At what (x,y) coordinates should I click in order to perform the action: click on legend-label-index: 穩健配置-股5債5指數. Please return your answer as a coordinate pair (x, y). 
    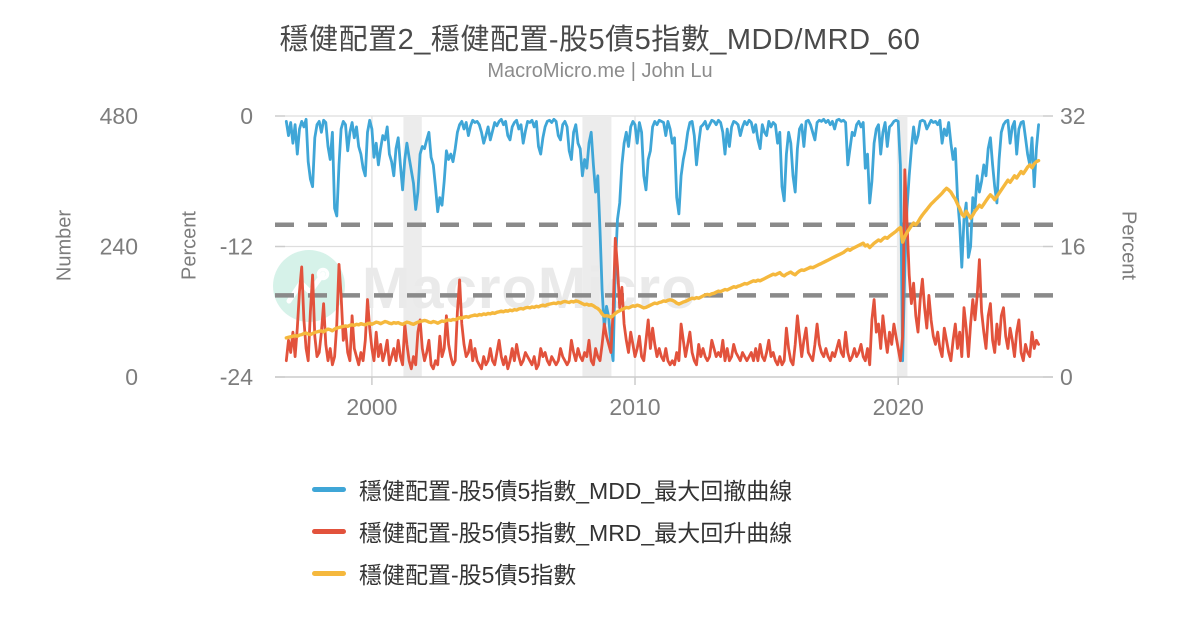
    Looking at the image, I should click on (468, 575).